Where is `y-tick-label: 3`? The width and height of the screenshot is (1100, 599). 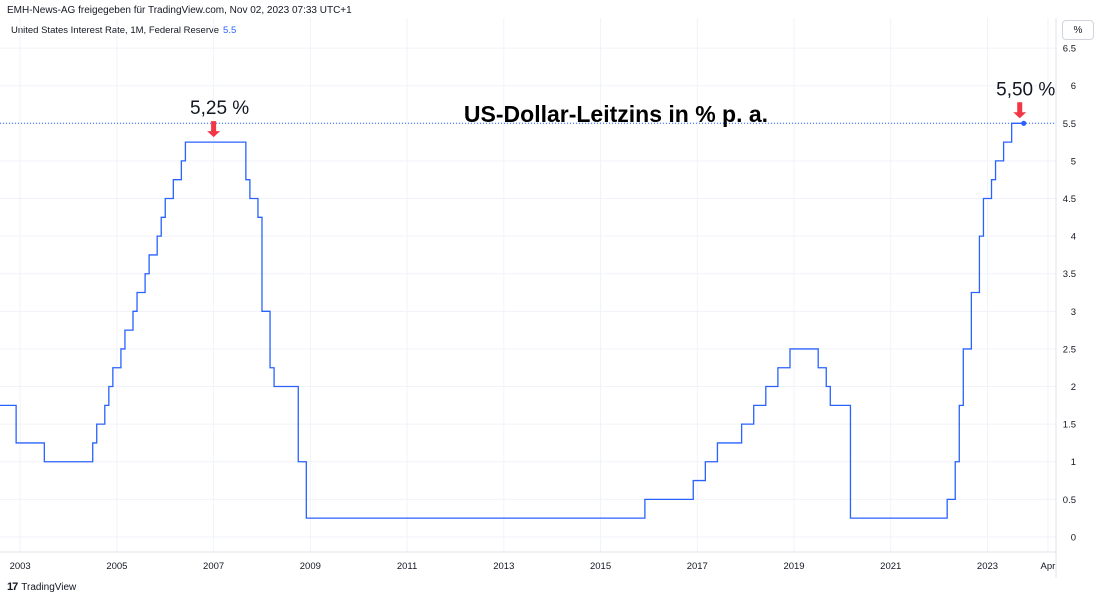
y-tick-label: 3 is located at coordinates (1073, 312).